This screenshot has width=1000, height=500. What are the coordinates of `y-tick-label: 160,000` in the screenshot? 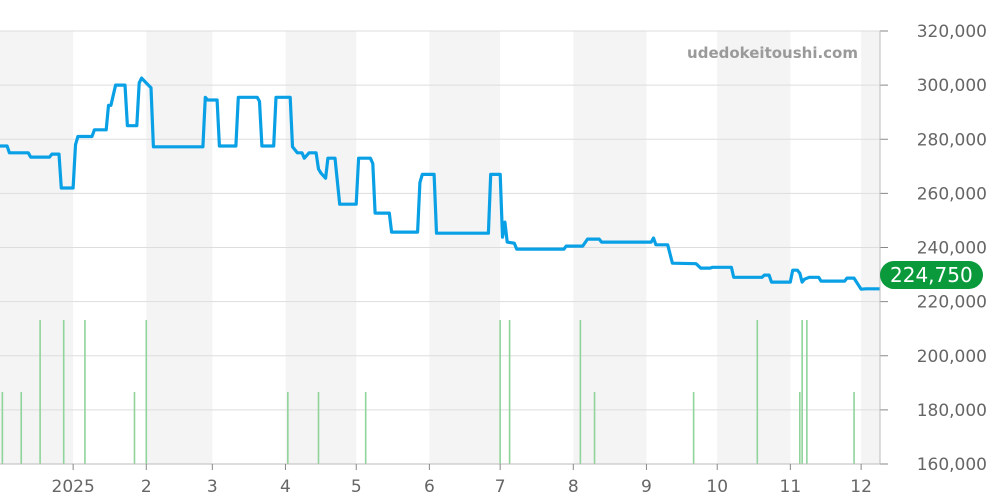 It's located at (952, 465).